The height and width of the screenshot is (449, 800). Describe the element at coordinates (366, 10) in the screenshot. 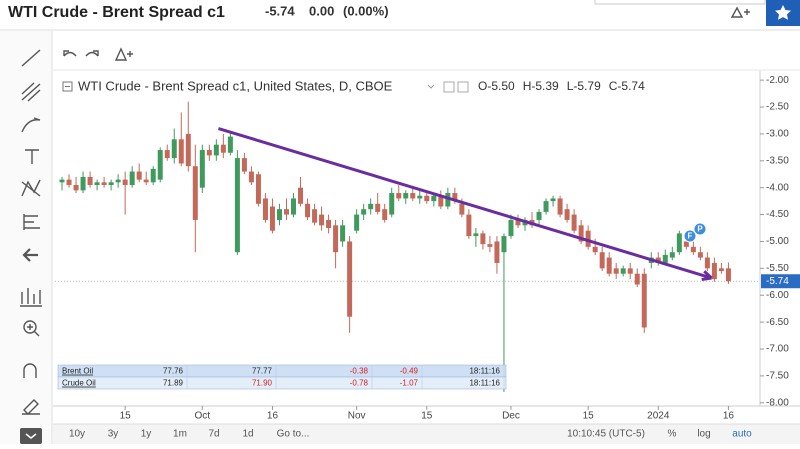

I see `change-pct: (0.00%)` at that location.